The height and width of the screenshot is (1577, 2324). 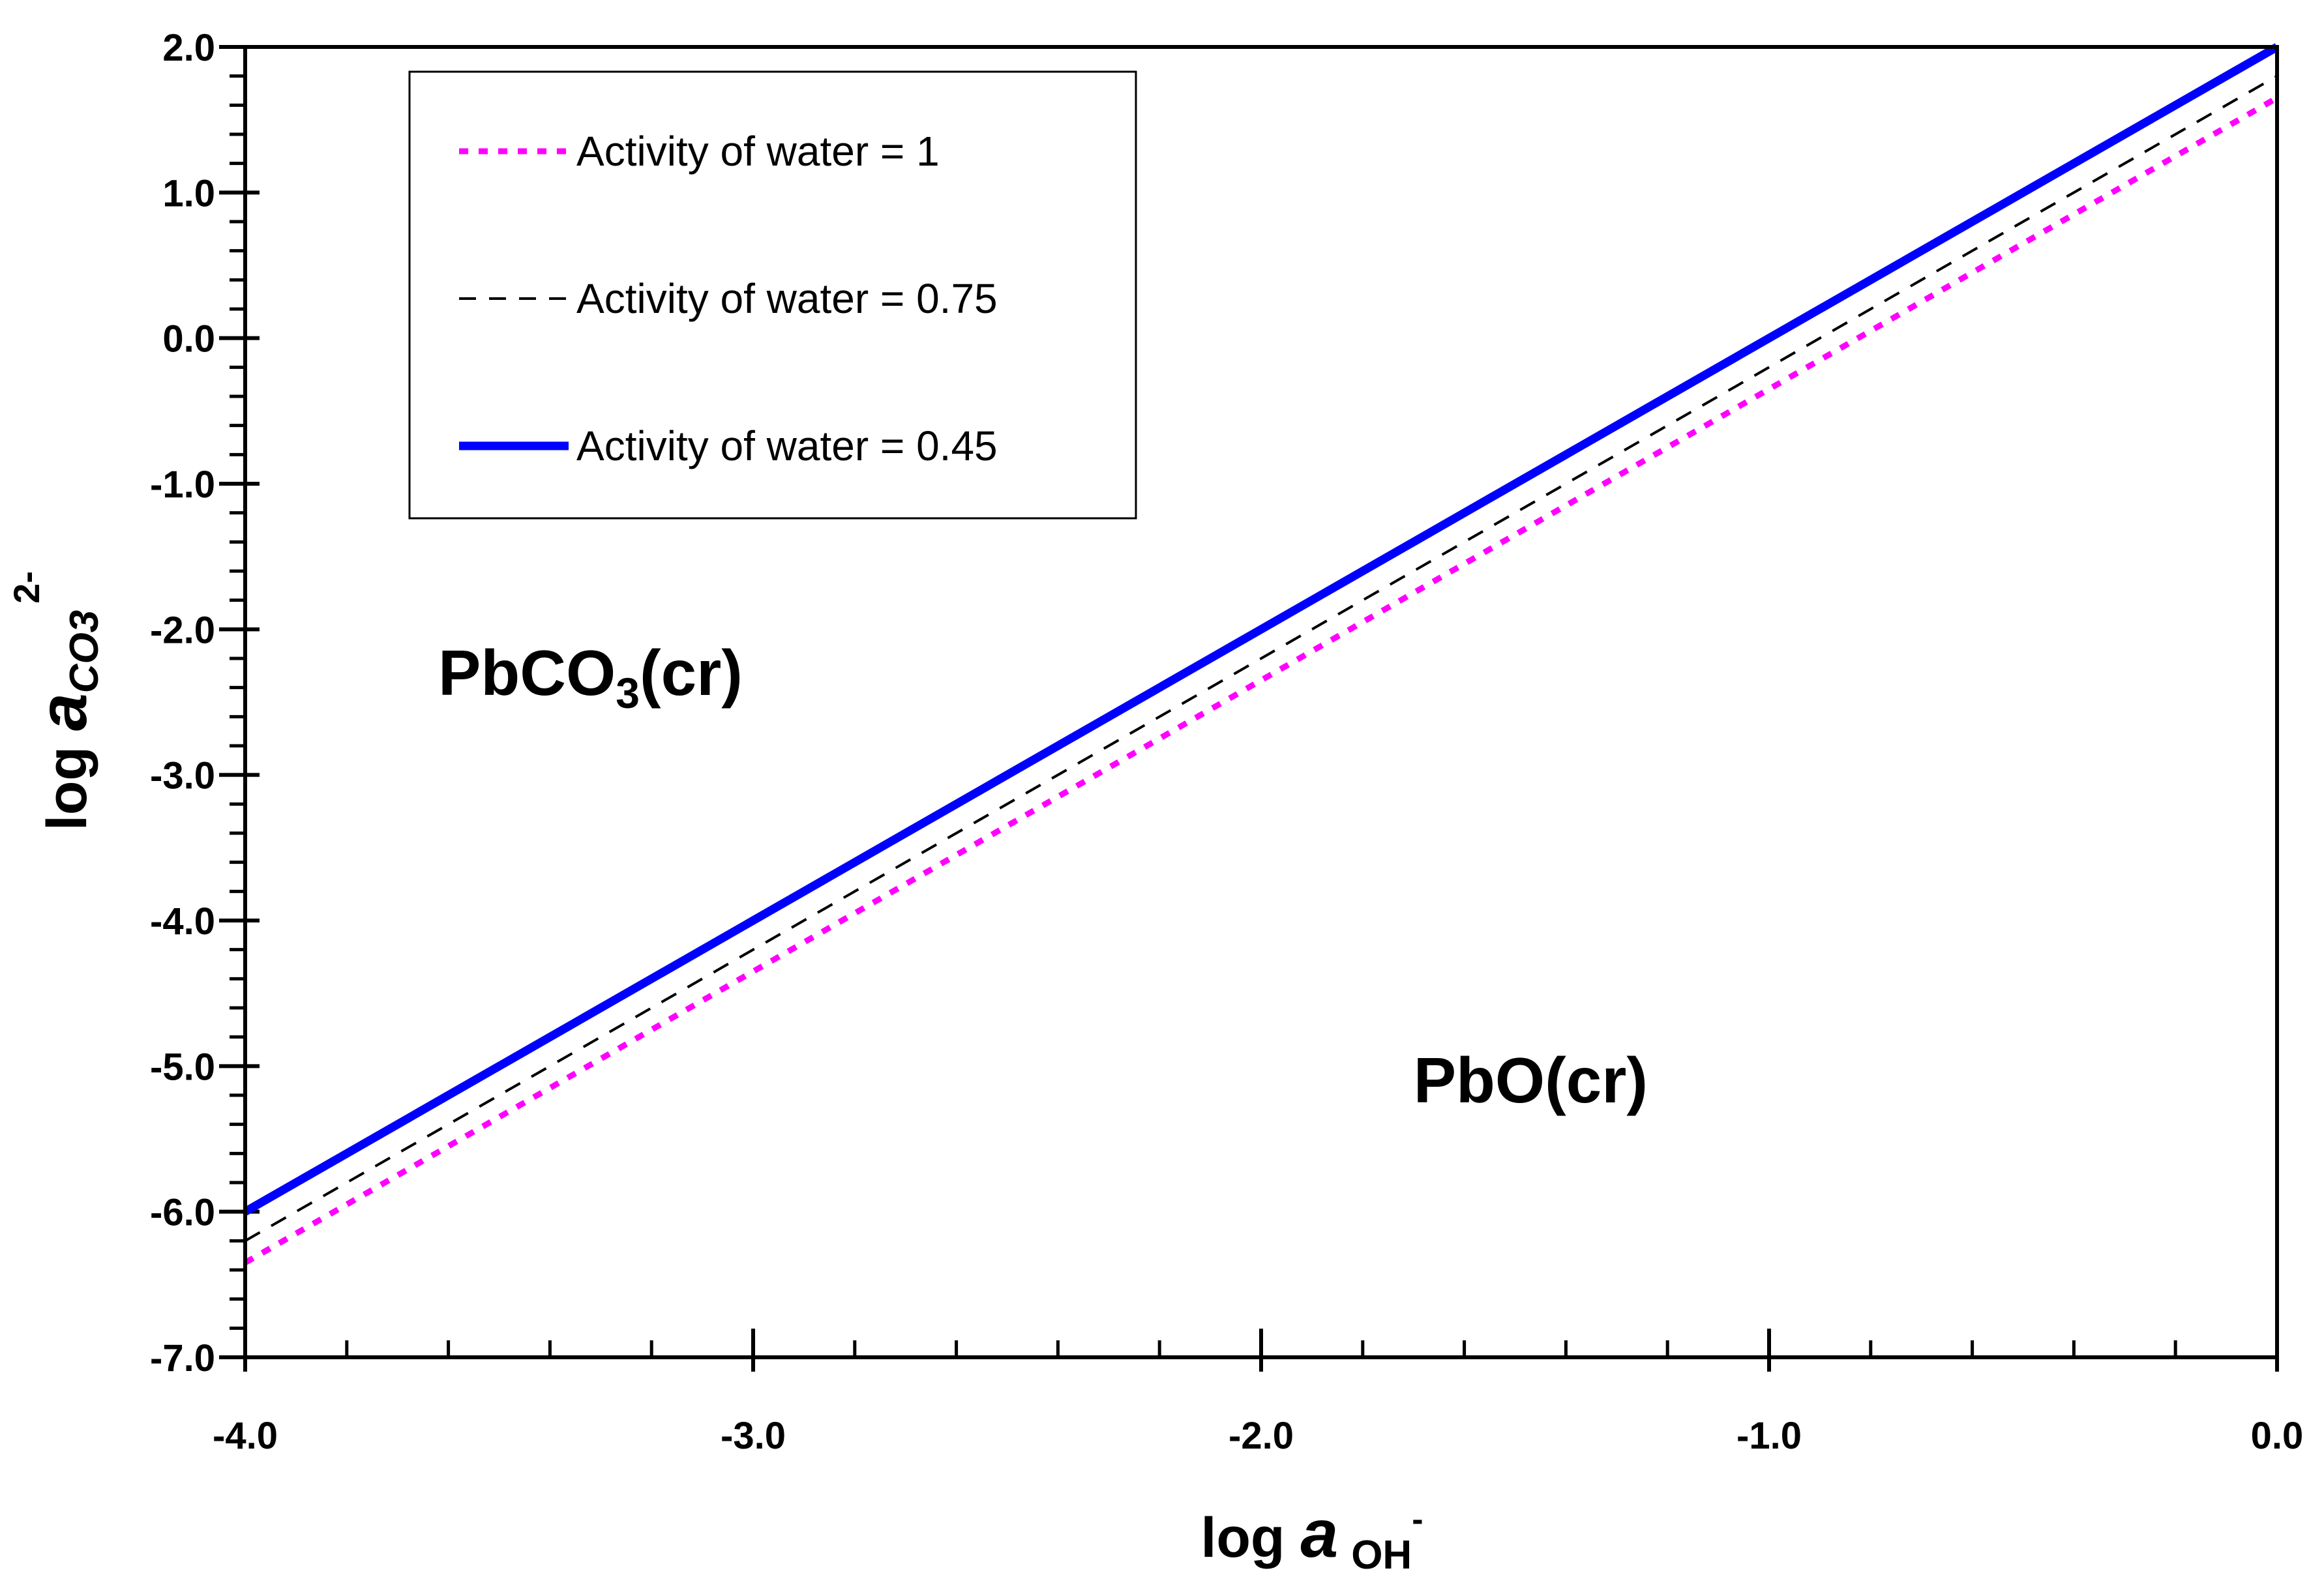 I want to click on y-axis-title-group: log aCO3 2-, so click(x=57, y=701).